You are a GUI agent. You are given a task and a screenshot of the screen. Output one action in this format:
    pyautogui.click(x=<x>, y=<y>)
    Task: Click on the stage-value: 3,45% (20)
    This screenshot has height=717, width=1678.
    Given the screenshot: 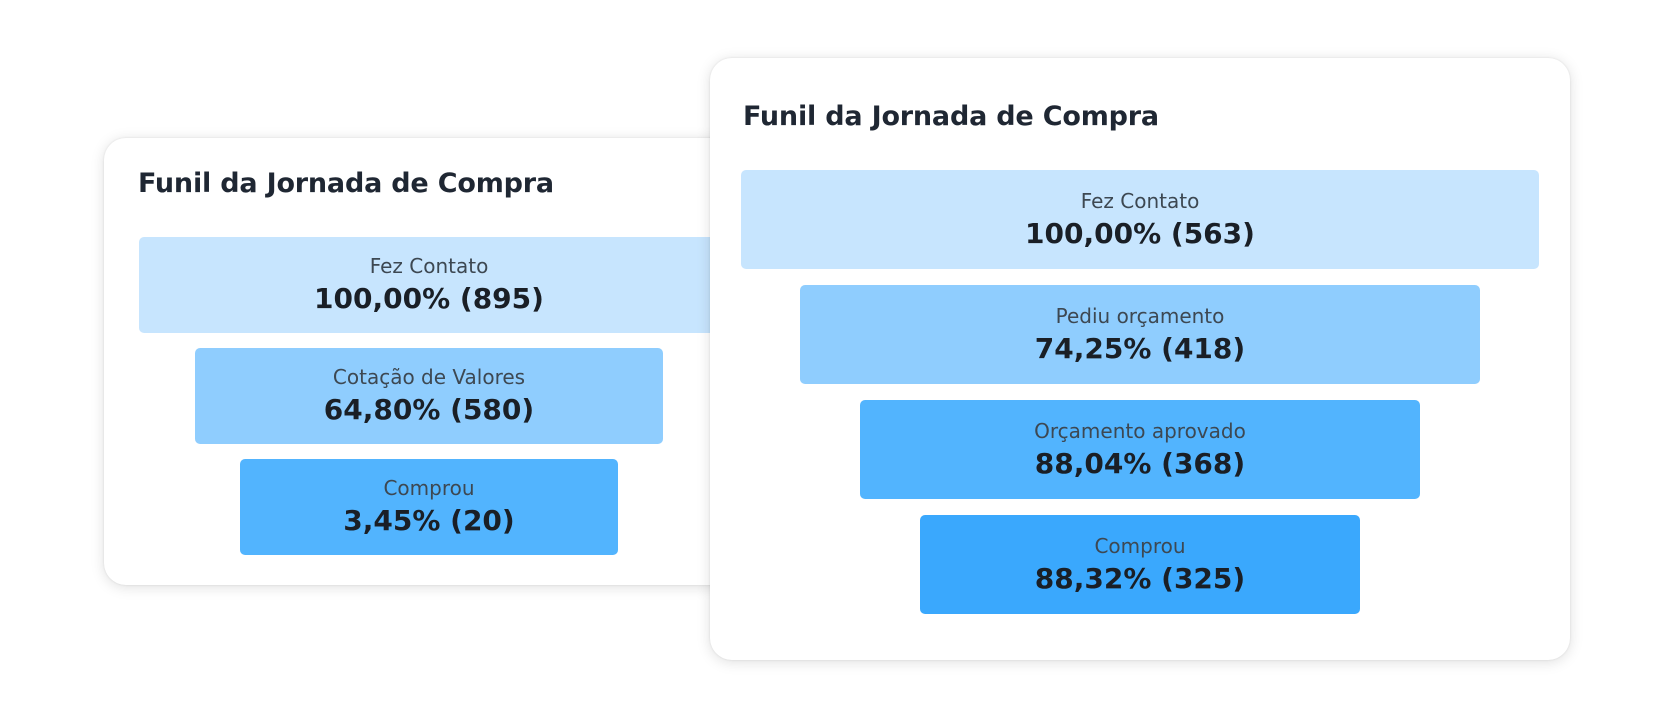 What is the action you would take?
    pyautogui.click(x=429, y=520)
    